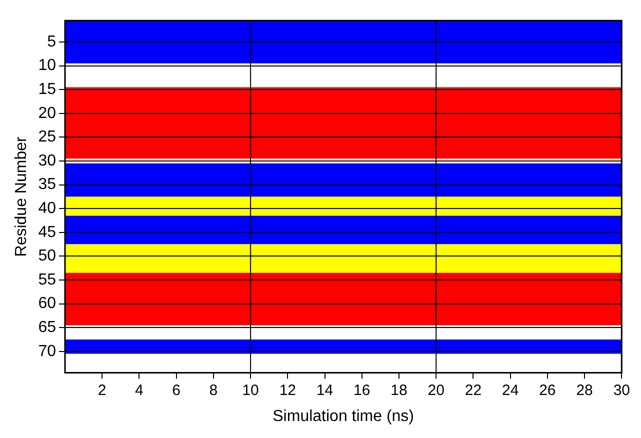 The image size is (641, 438). I want to click on x-tick-label: 10, so click(250, 390).